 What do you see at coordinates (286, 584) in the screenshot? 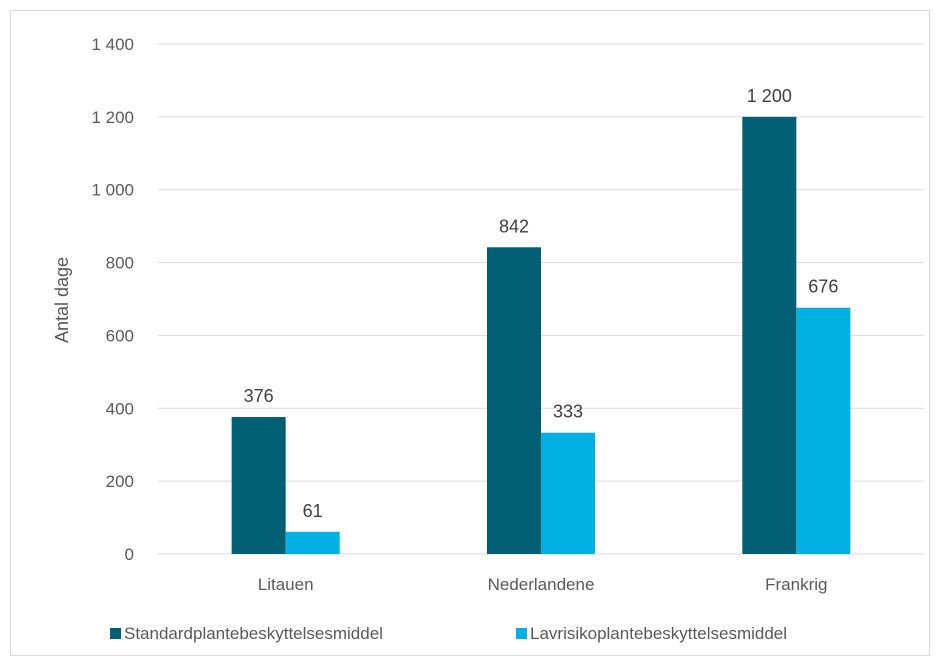
I see `x-tick-label: Litauen` at bounding box center [286, 584].